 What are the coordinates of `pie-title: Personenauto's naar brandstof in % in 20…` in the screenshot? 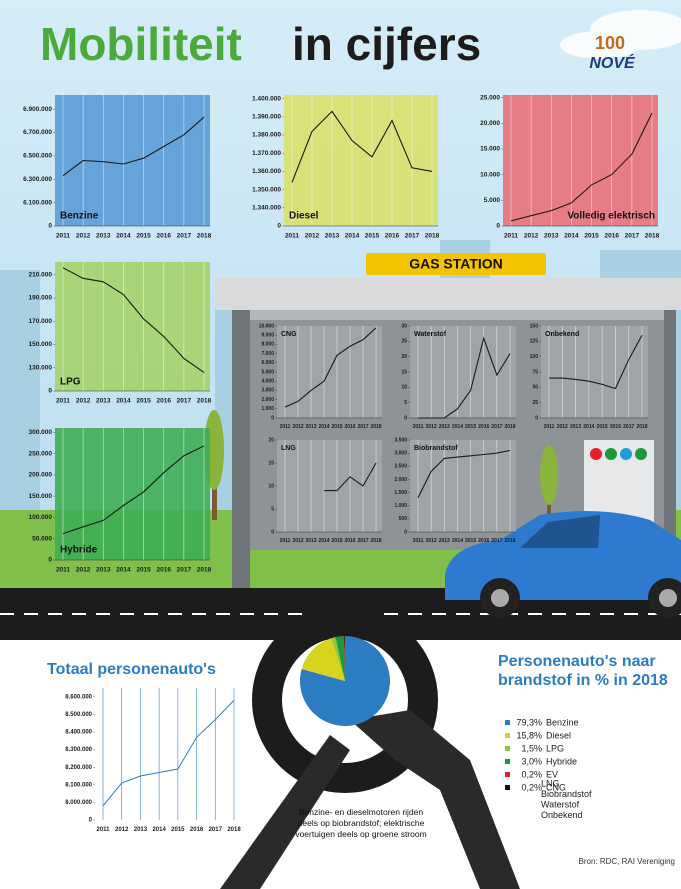 It's located at (583, 671).